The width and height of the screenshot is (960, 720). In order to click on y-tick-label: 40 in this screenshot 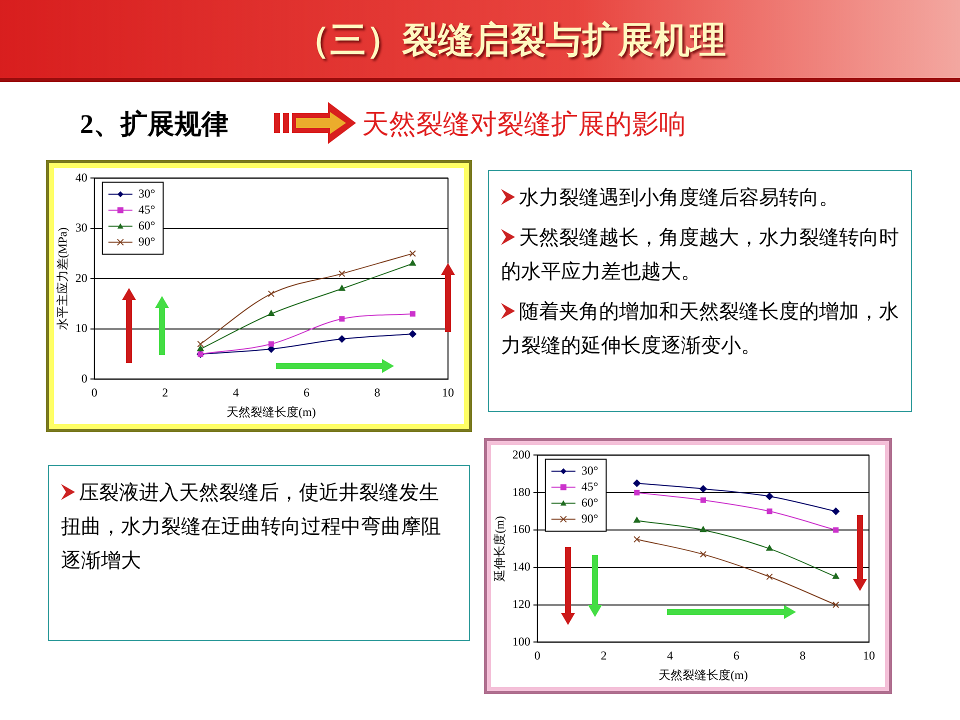, I will do `click(81, 177)`.